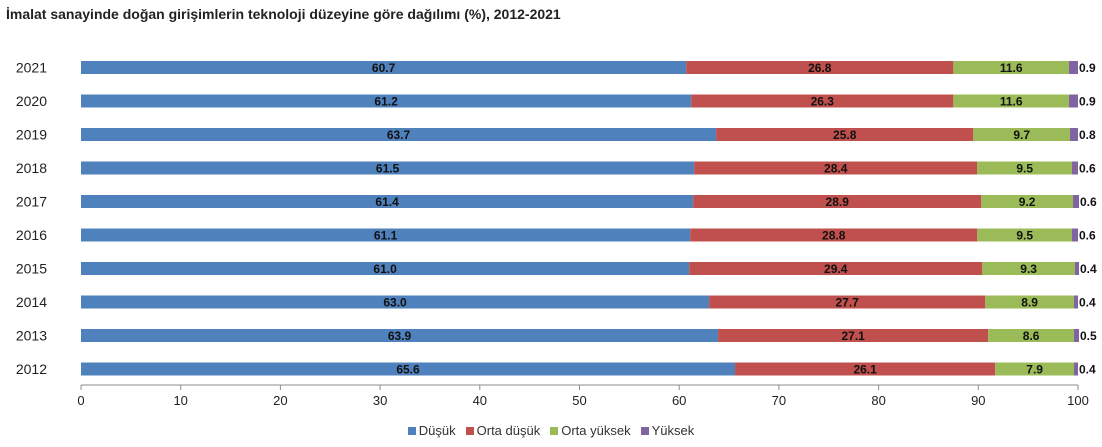 The image size is (1102, 447). Describe the element at coordinates (779, 400) in the screenshot. I see `x-tick-label: 70` at that location.